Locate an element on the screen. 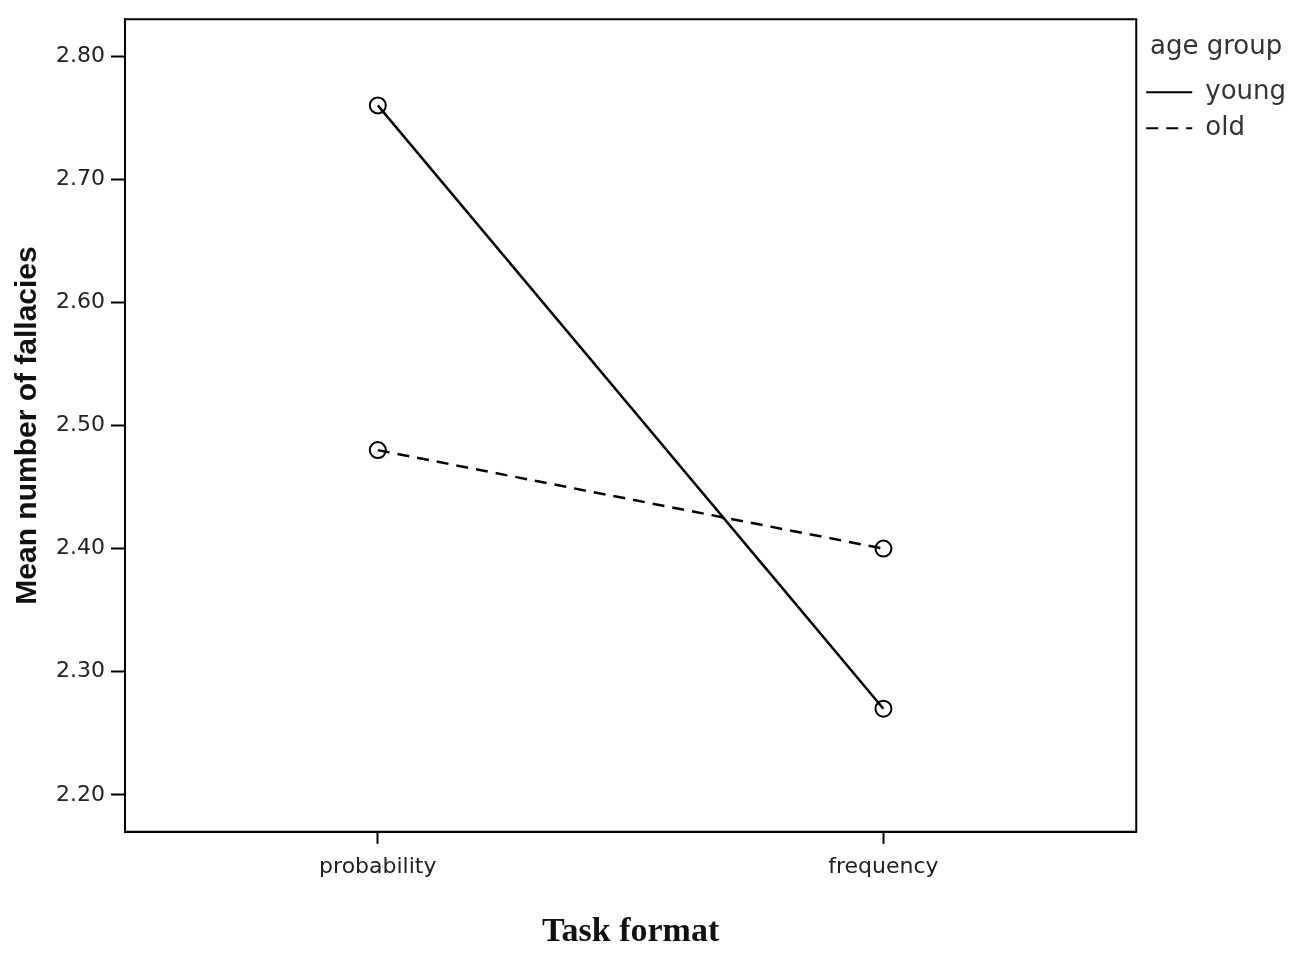 The image size is (1300, 961). x-tick-label: frequency is located at coordinates (883, 865).